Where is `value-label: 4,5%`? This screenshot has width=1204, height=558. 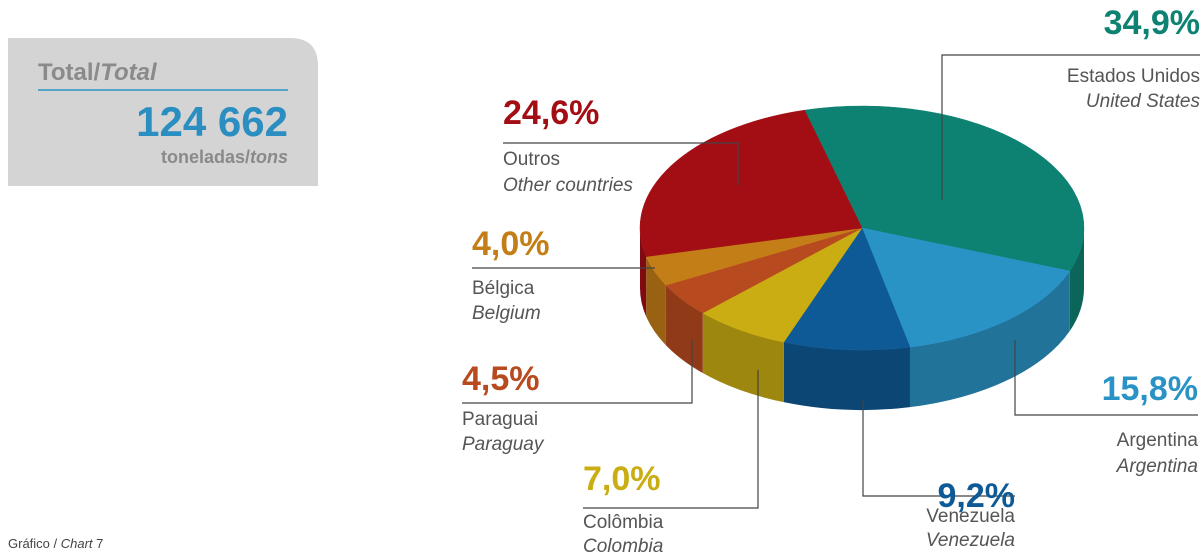 value-label: 4,5% is located at coordinates (501, 379).